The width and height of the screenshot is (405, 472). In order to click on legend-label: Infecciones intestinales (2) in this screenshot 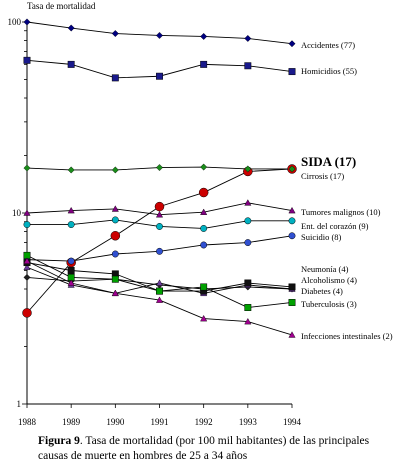, I will do `click(347, 336)`.